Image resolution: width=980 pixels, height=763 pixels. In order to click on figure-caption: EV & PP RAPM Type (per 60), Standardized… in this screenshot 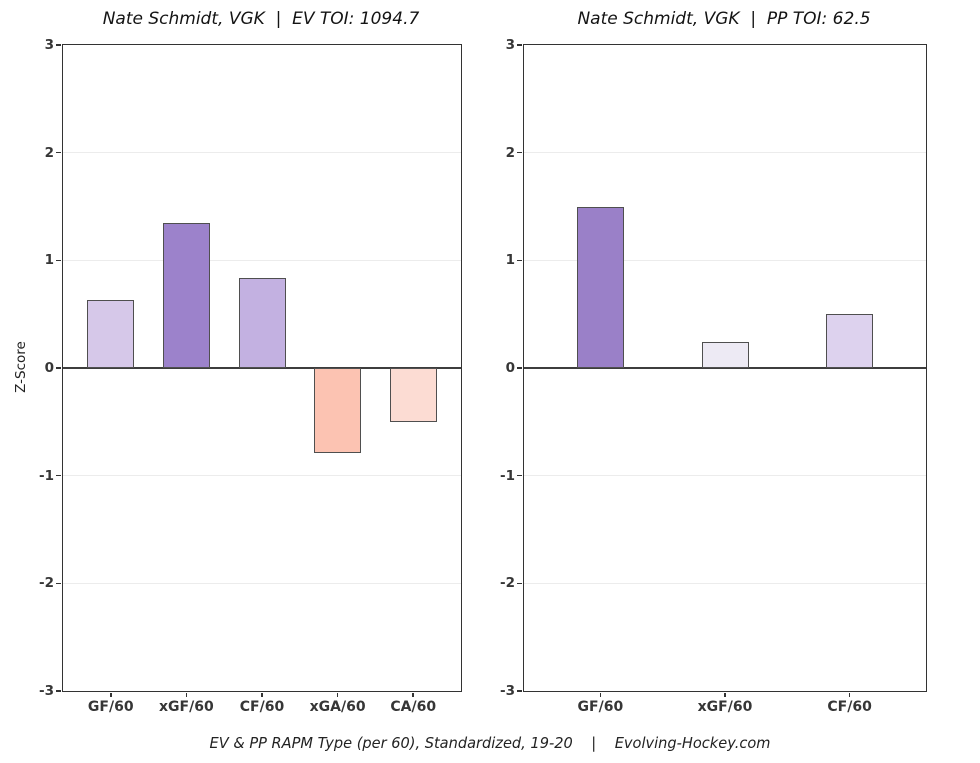, I will do `click(490, 743)`.